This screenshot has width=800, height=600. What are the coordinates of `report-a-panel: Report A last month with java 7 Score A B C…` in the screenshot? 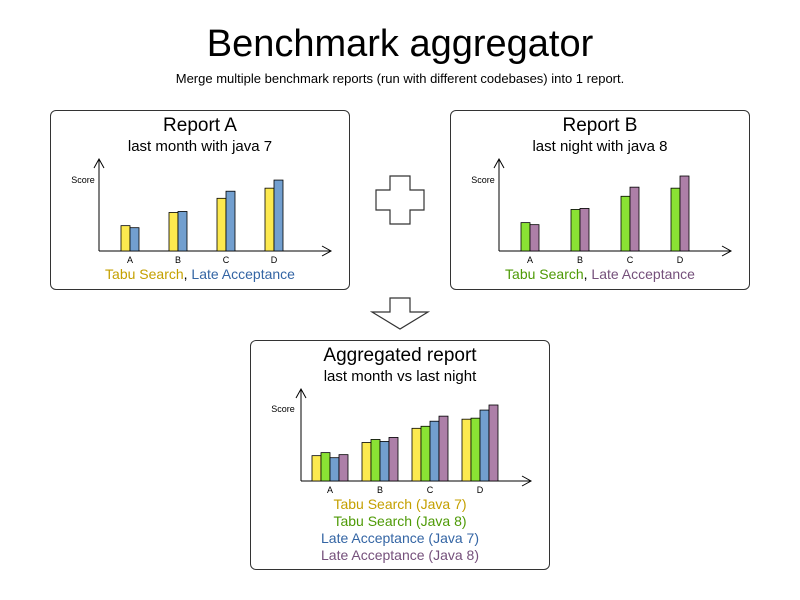 It's located at (200, 200).